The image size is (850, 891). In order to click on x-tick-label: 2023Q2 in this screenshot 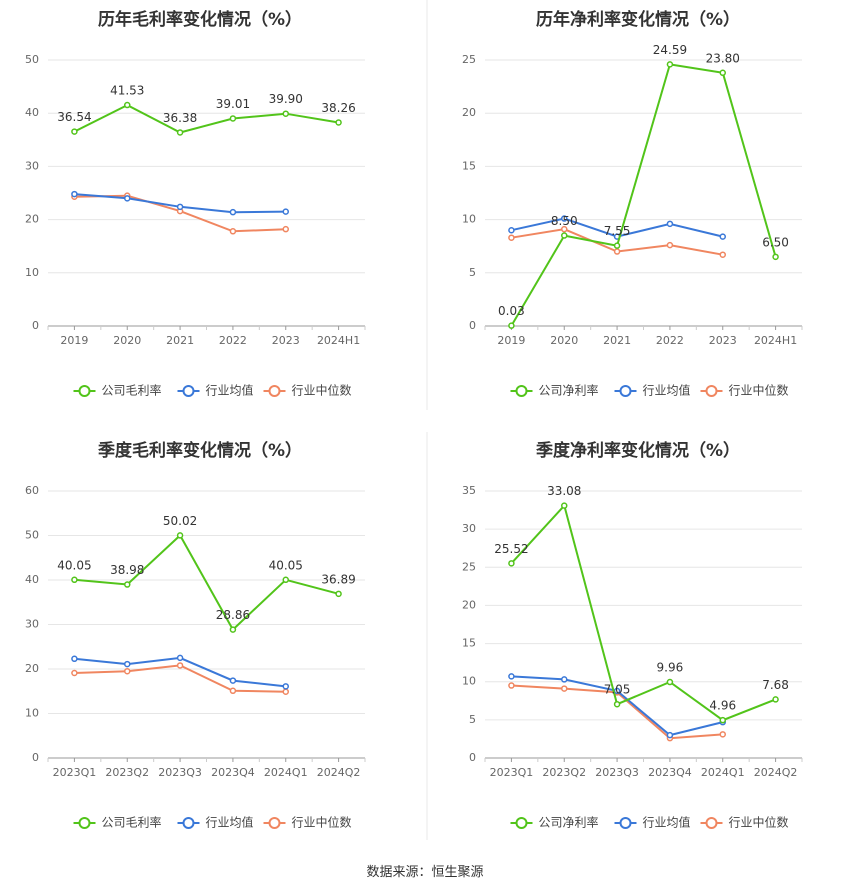, I will do `click(127, 772)`.